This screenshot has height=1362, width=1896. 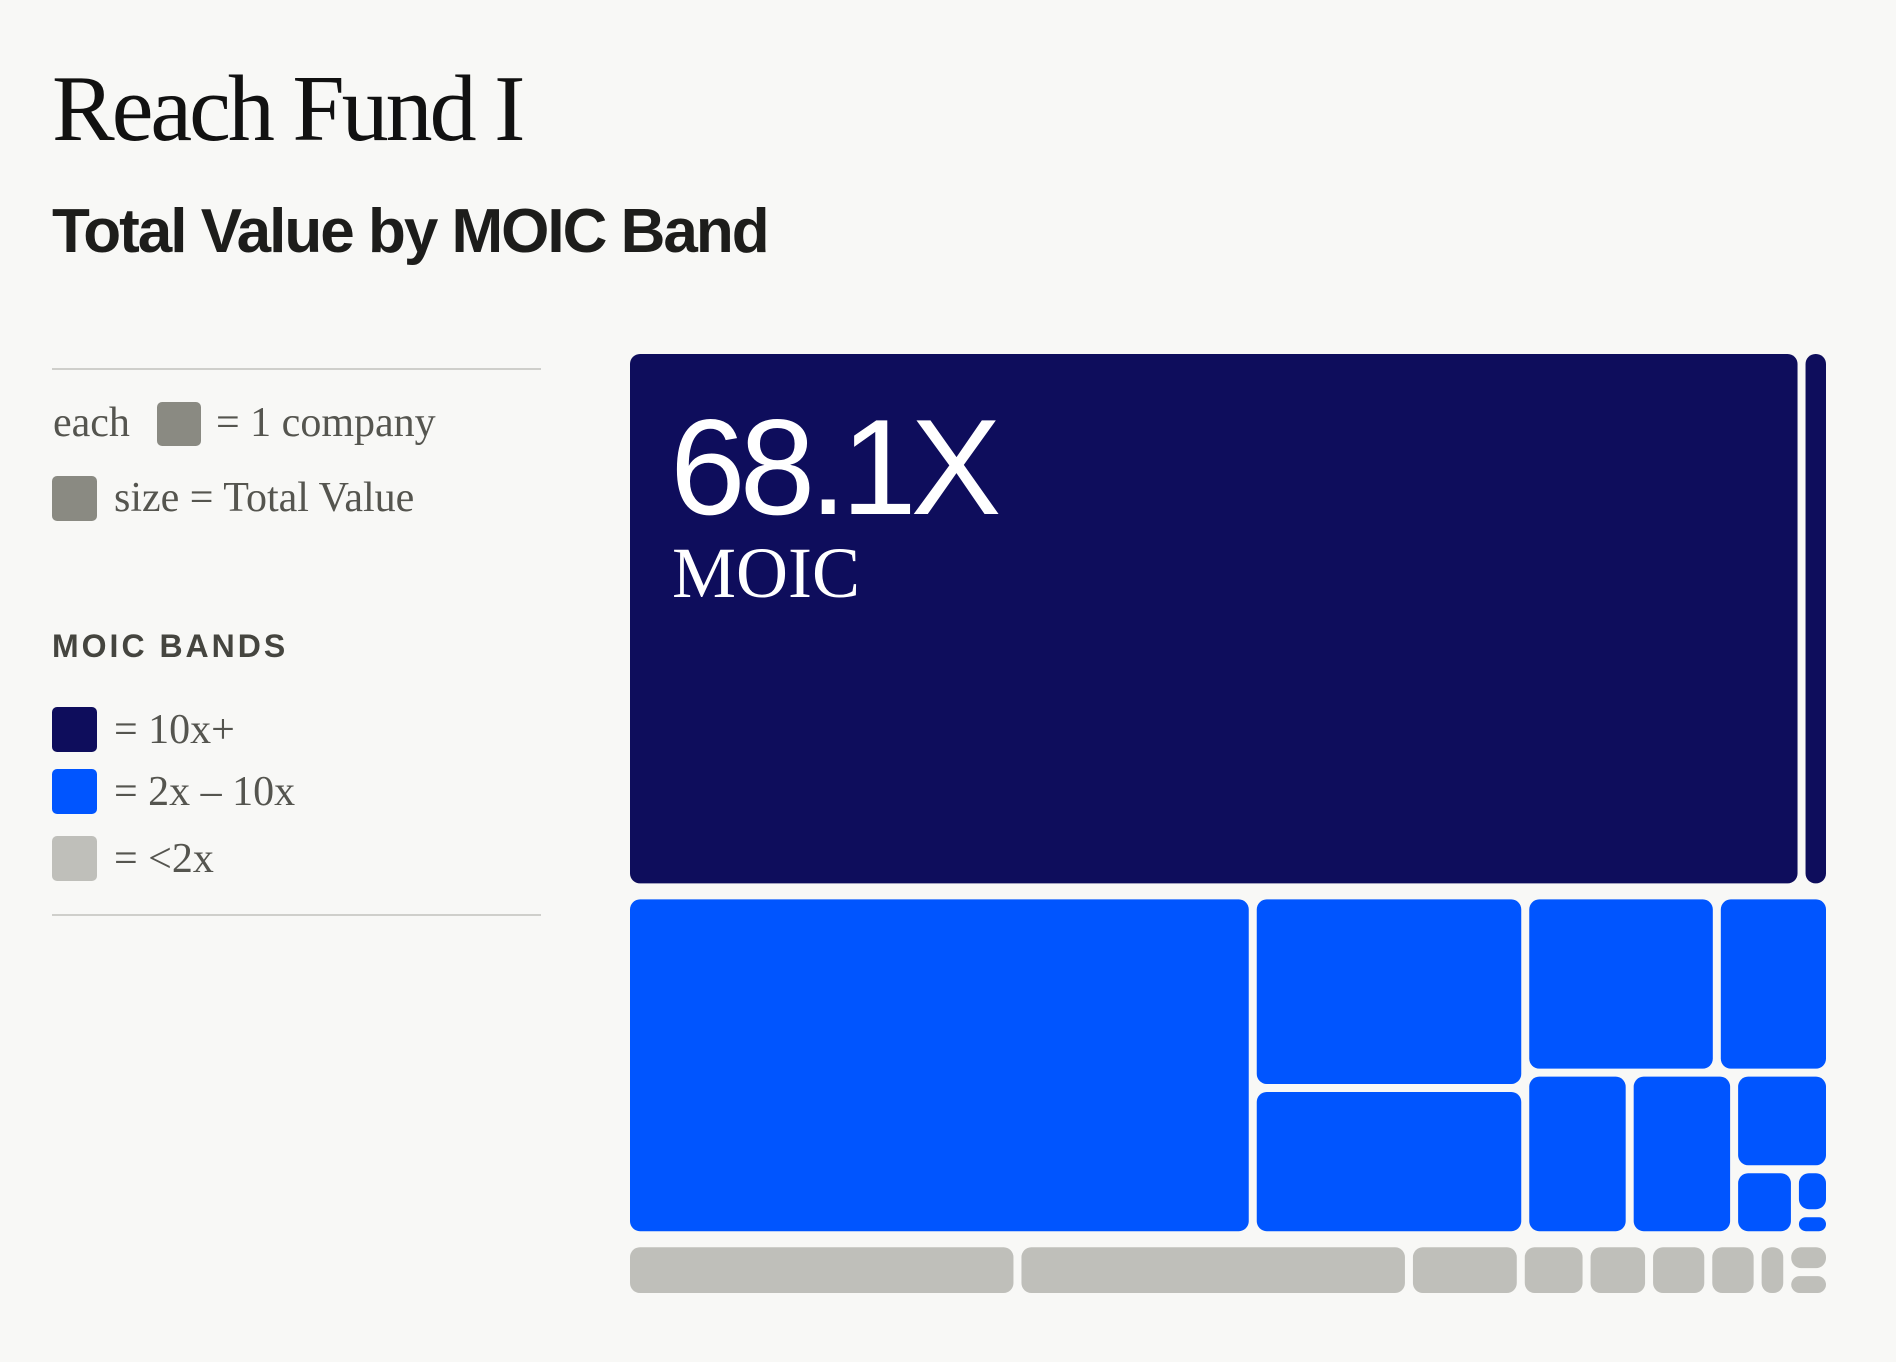 What do you see at coordinates (287, 109) in the screenshot?
I see `chart-title: Reach Fund I` at bounding box center [287, 109].